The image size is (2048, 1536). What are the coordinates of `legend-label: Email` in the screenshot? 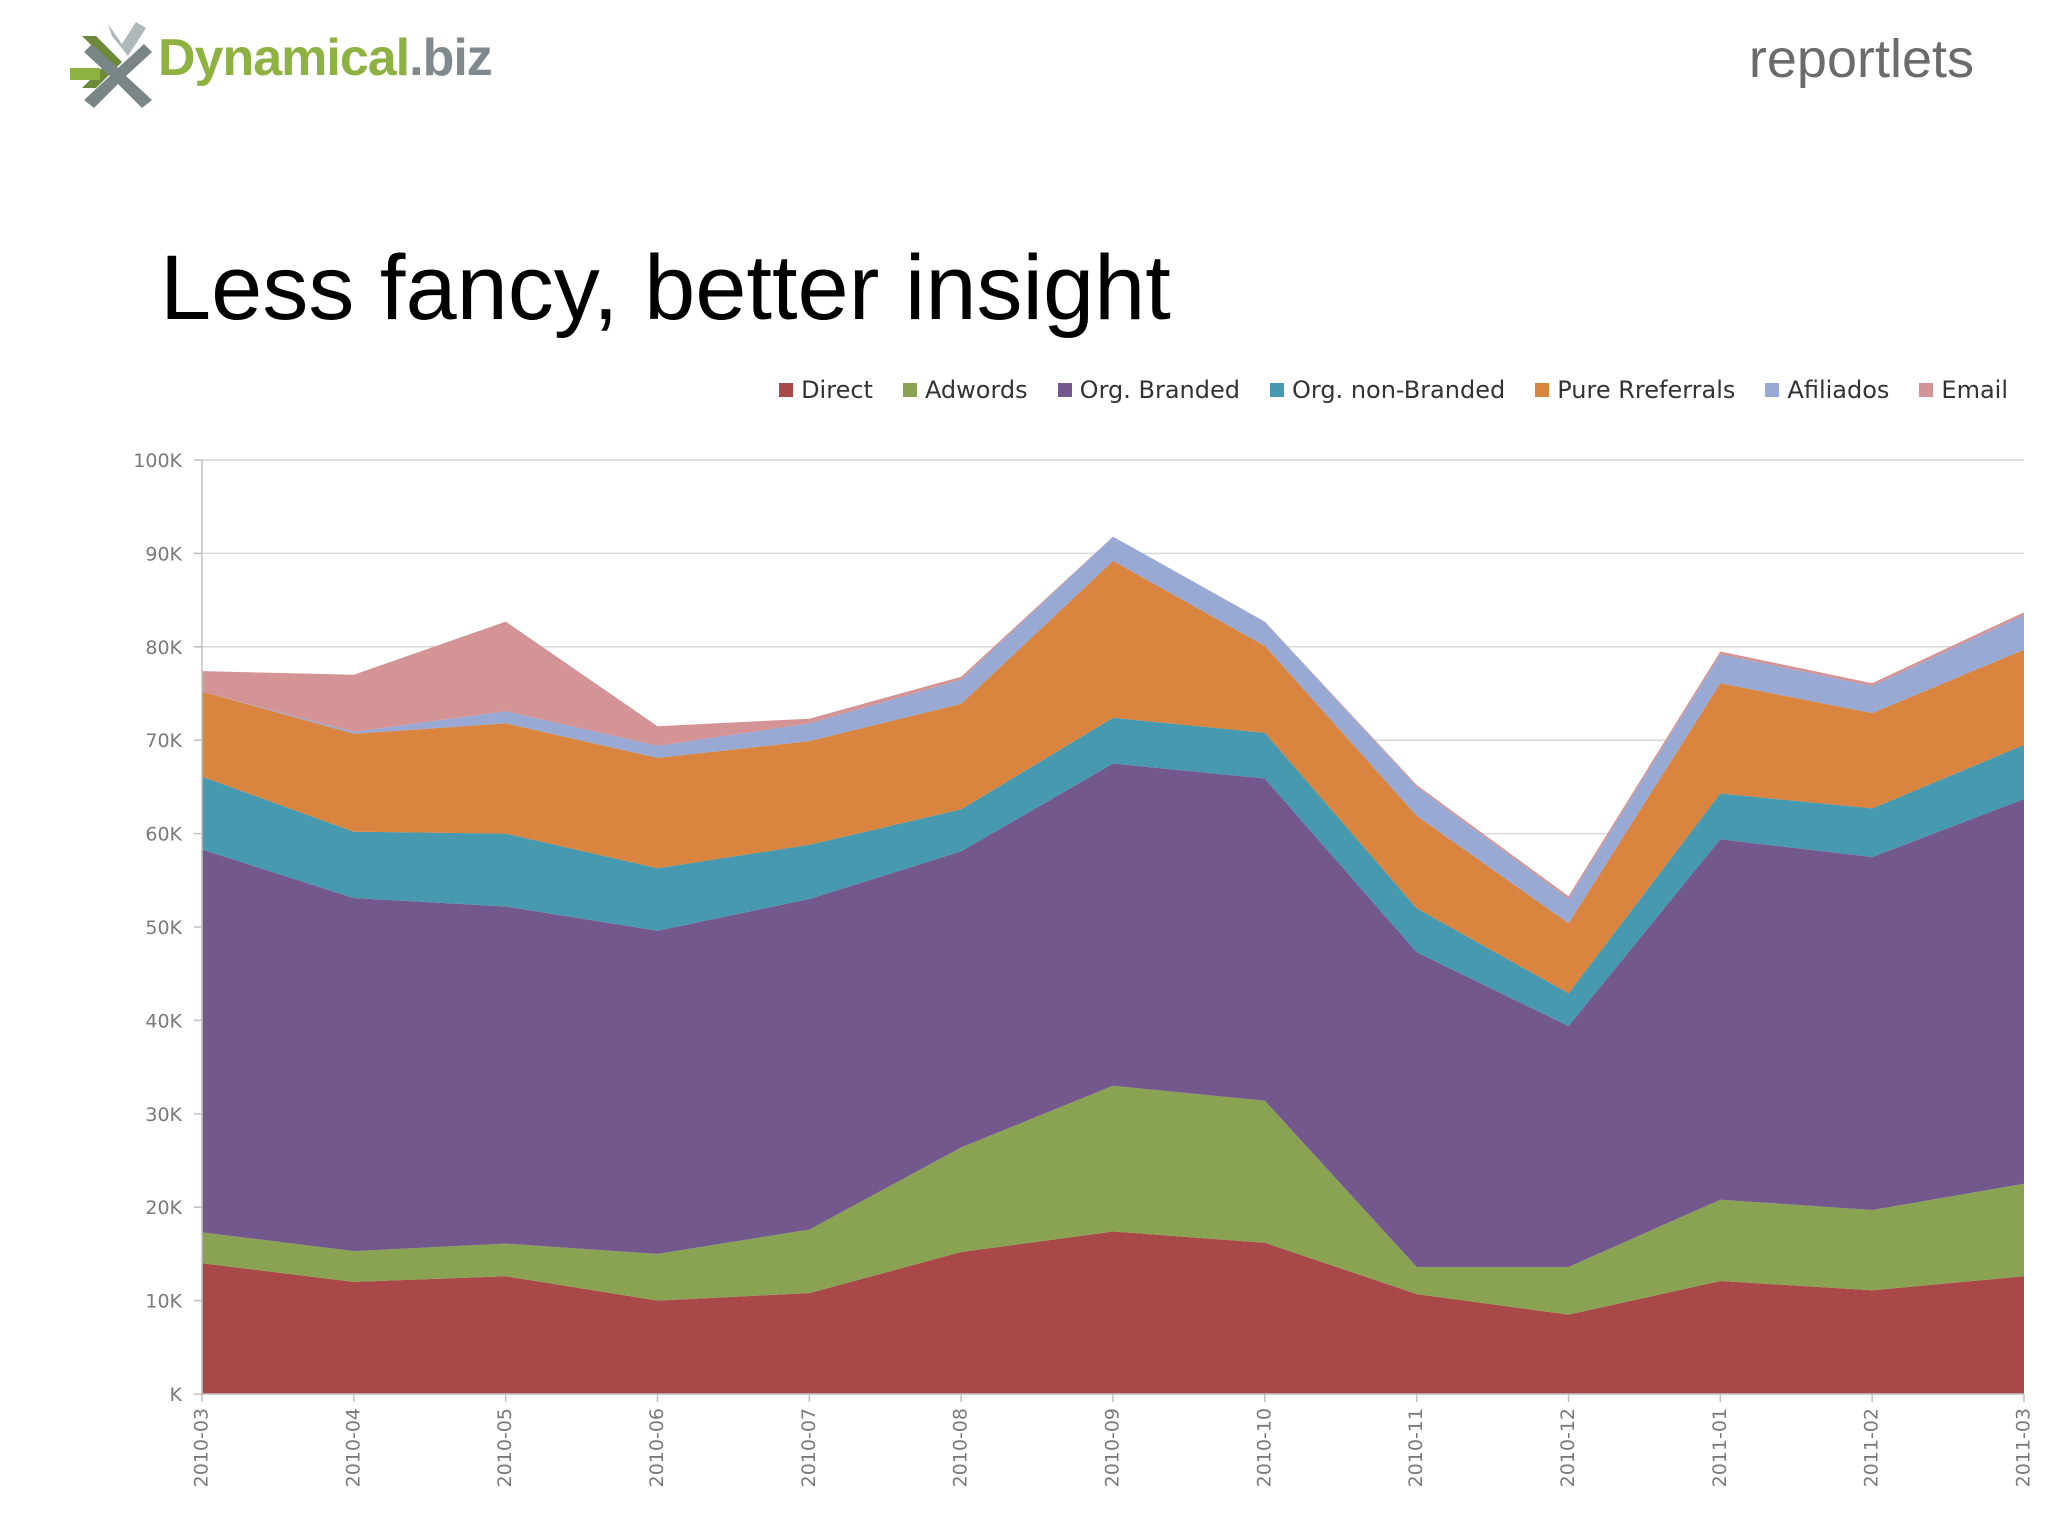 It's located at (1974, 390).